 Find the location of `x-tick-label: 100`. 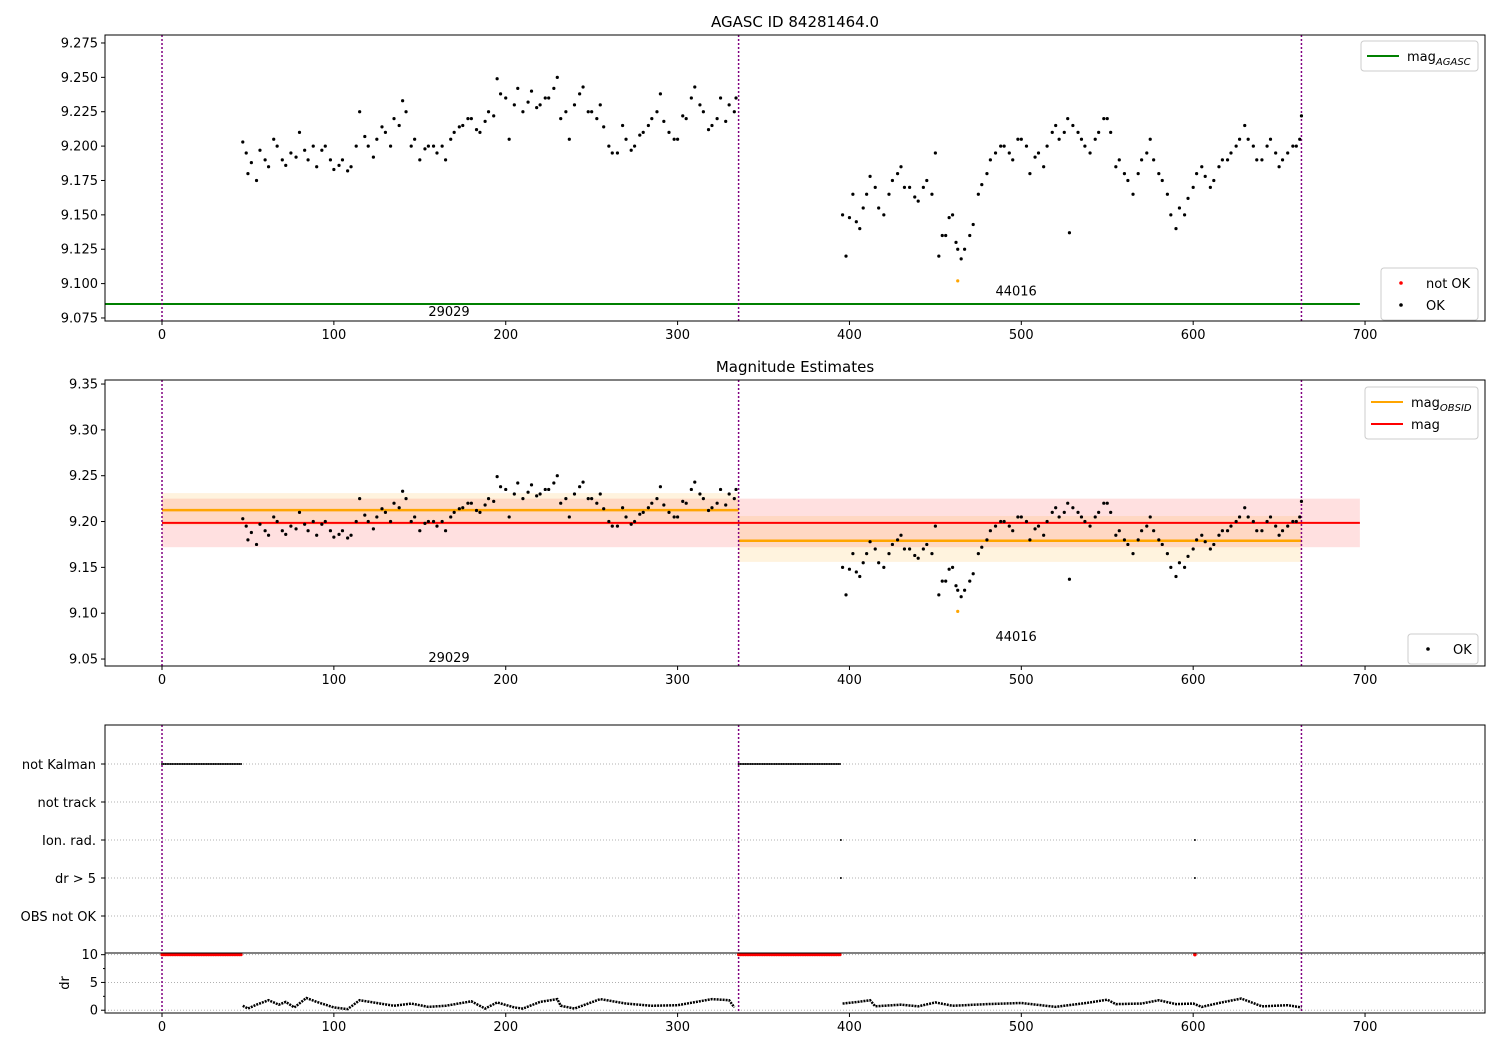

x-tick-label: 100 is located at coordinates (333, 335).